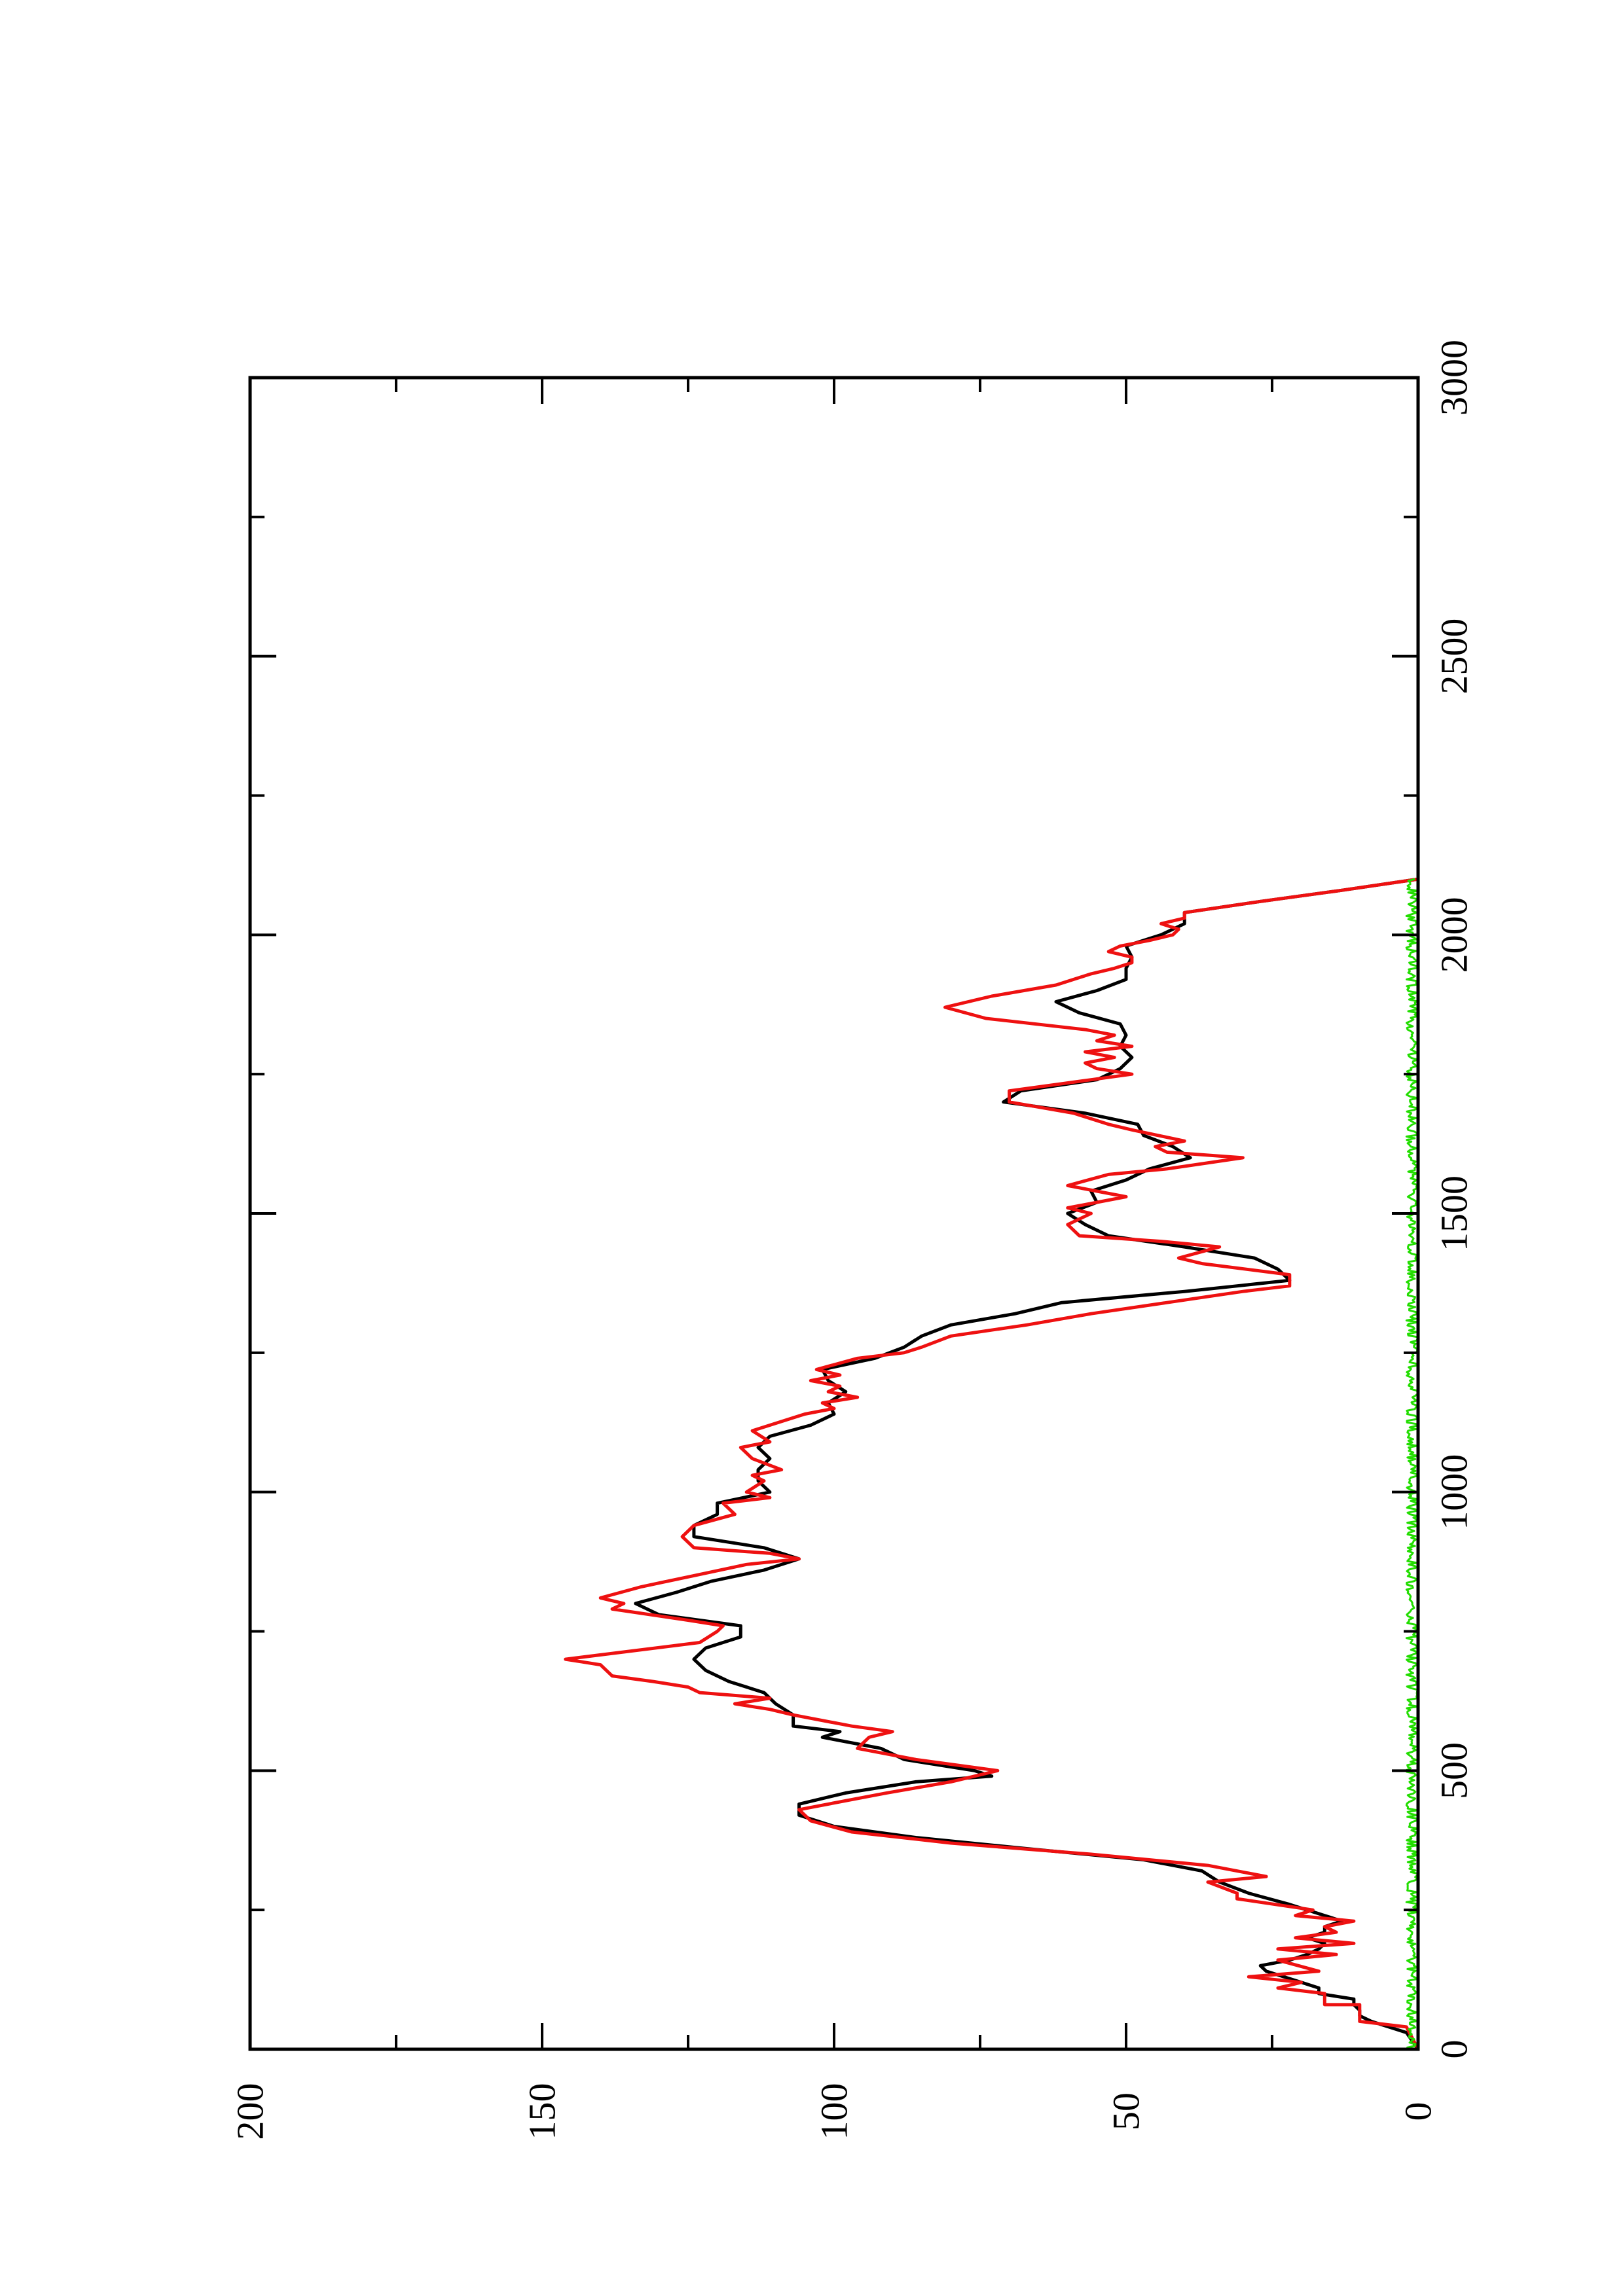  I want to click on x-tick-label: 500, so click(1454, 1770).